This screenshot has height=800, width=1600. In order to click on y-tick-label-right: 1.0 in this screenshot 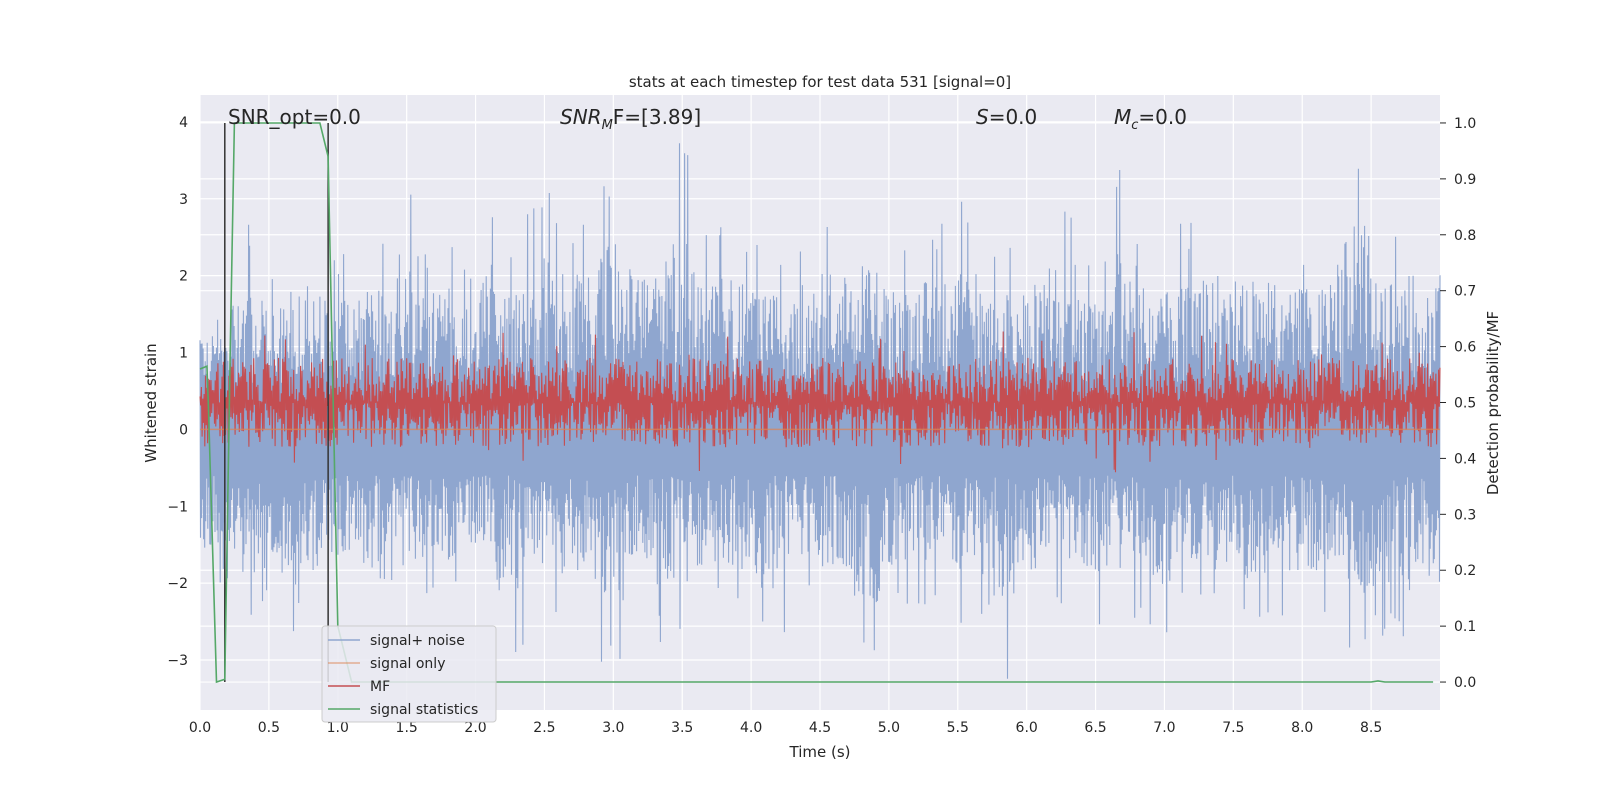, I will do `click(1465, 124)`.